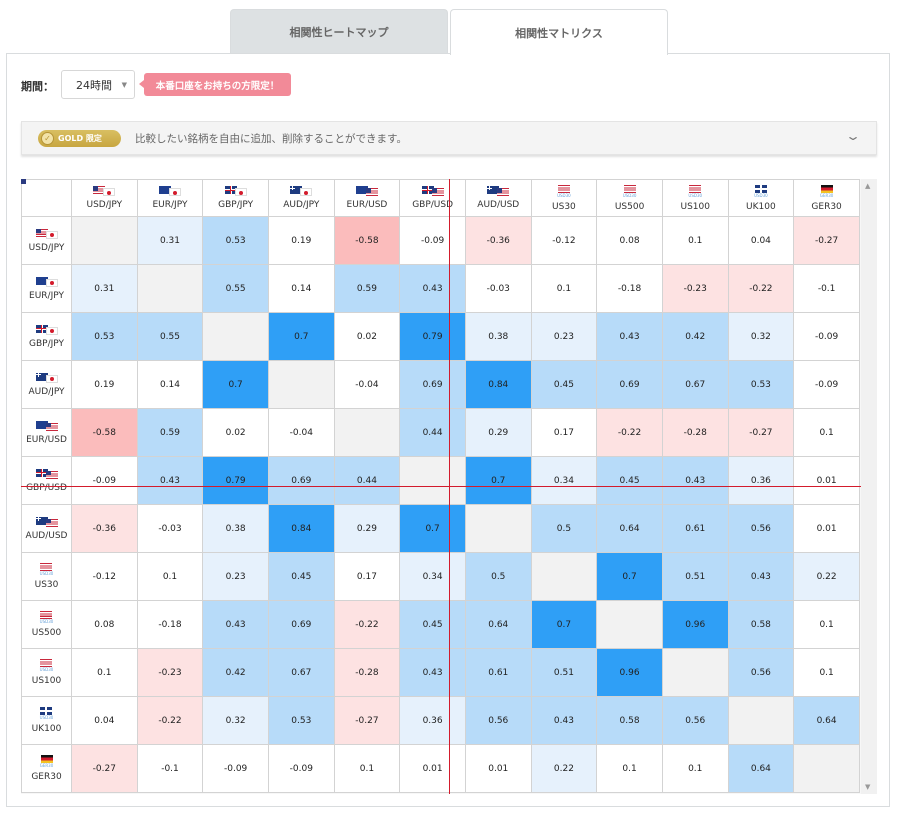 This screenshot has height=818, width=899. What do you see at coordinates (868, 787) in the screenshot?
I see `scroll-down-icon: ▼` at bounding box center [868, 787].